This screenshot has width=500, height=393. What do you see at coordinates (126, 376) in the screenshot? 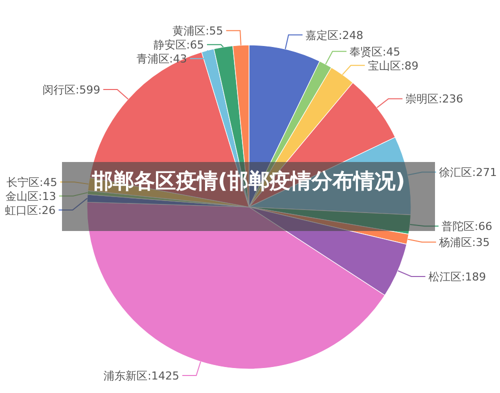
I see `slice-label: 浦东新区` at bounding box center [126, 376].